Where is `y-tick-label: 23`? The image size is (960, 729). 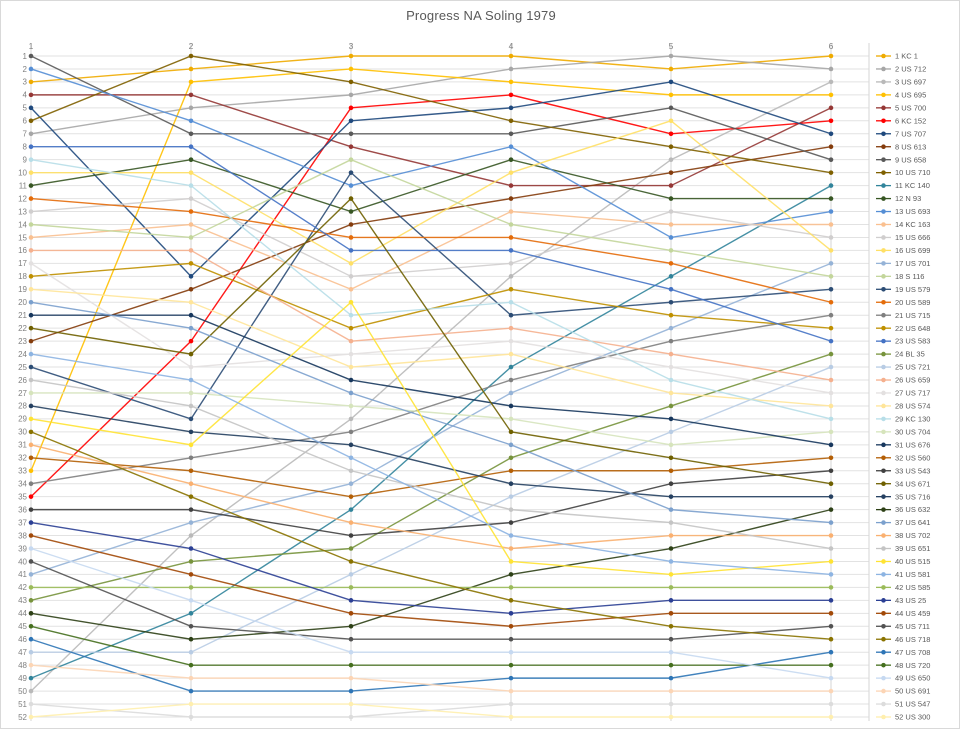 y-tick-label: 23 is located at coordinates (22, 341).